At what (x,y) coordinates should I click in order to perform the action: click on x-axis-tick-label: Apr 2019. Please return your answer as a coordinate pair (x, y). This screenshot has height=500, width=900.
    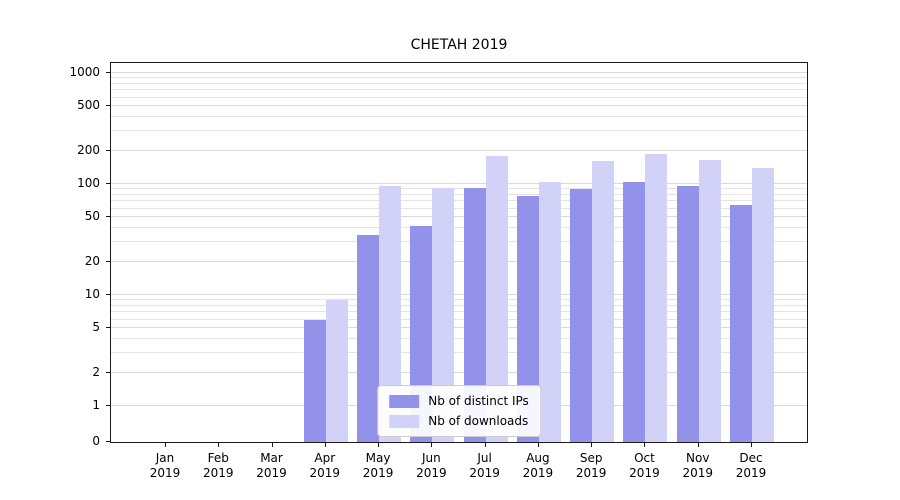
    Looking at the image, I should click on (325, 466).